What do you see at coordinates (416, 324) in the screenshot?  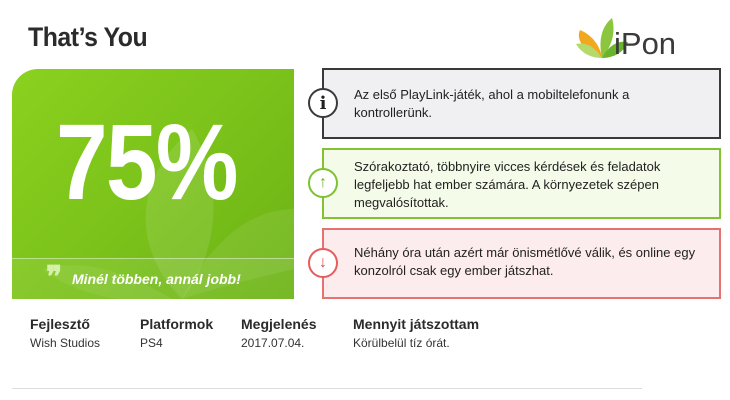 I see `played-label: Mennyit játszottam` at bounding box center [416, 324].